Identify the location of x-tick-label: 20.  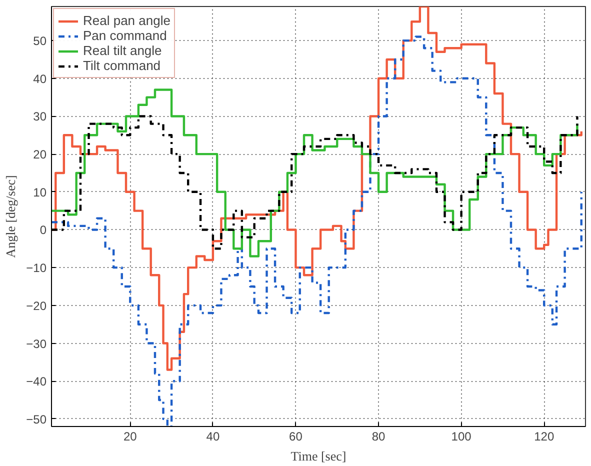
(130, 437).